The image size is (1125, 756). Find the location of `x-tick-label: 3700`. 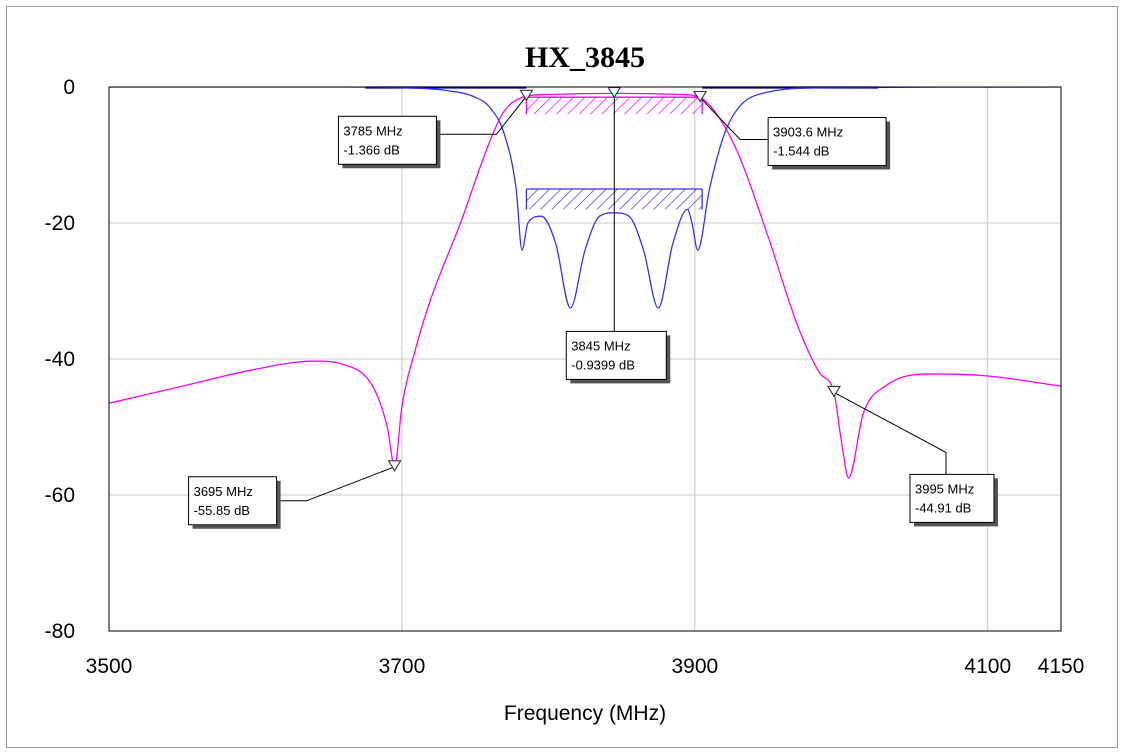

x-tick-label: 3700 is located at coordinates (402, 666).